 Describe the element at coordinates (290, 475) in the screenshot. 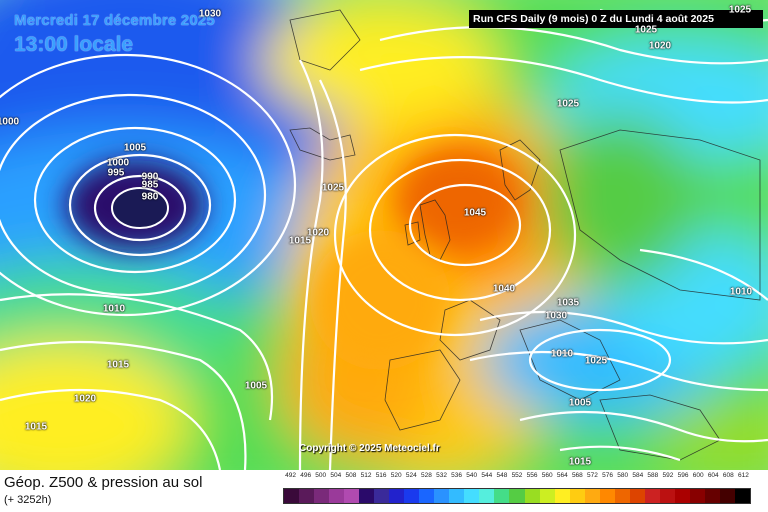

I see `legend-tick: 492` at that location.